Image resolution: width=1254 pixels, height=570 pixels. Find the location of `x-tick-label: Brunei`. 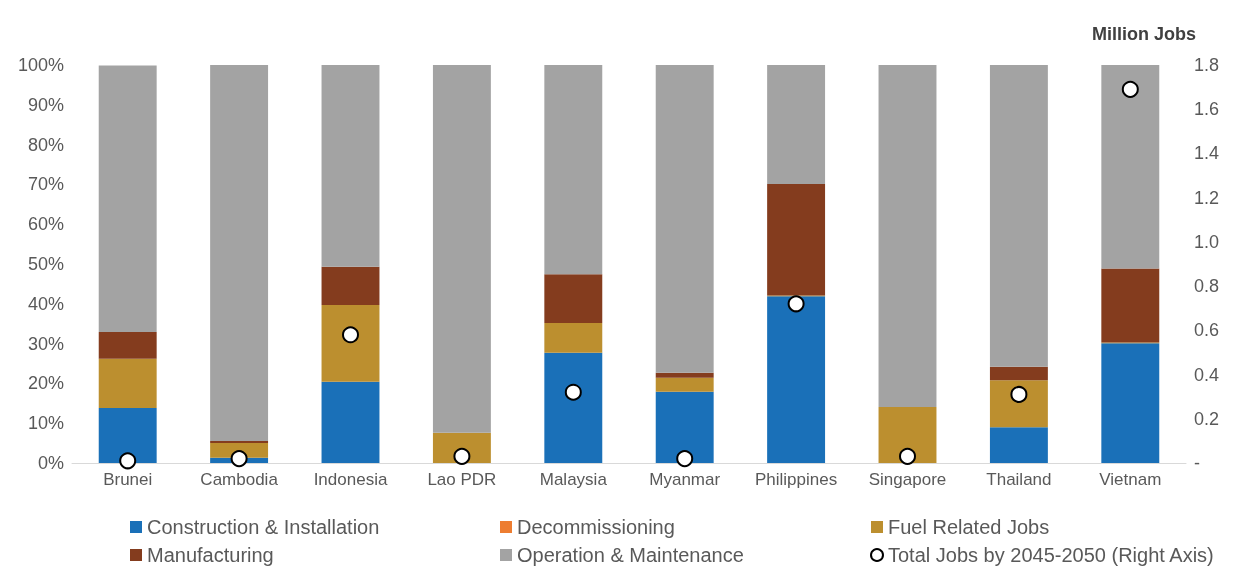

x-tick-label: Brunei is located at coordinates (128, 479).